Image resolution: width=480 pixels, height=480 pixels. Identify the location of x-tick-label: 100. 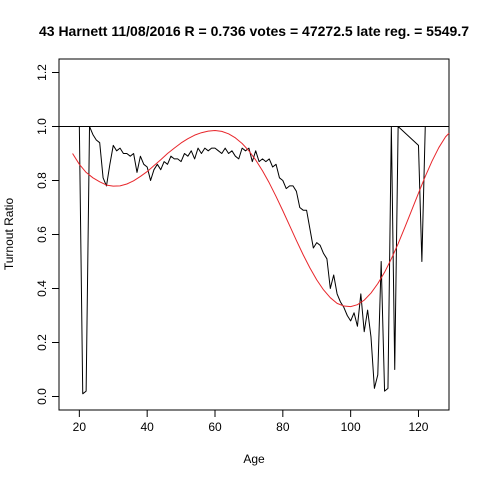
(351, 427).